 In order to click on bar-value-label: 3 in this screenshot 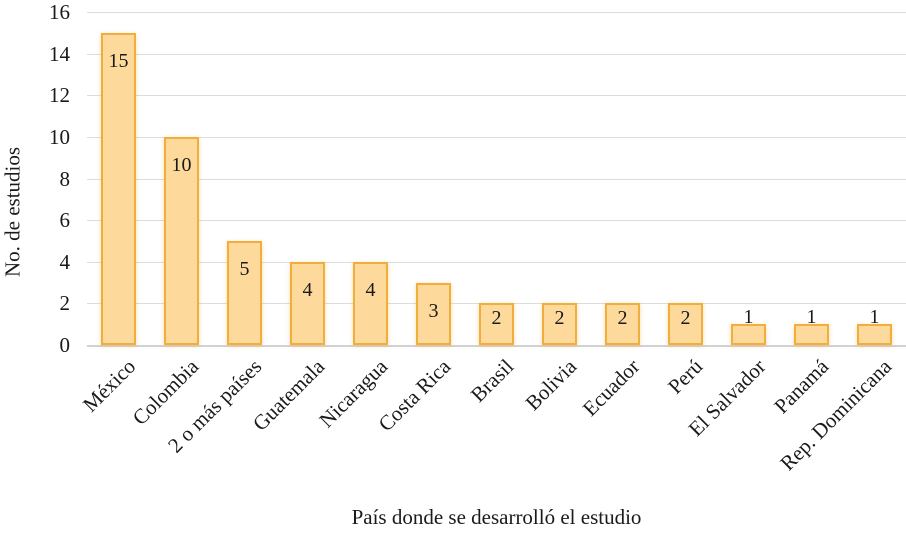, I will do `click(433, 310)`.